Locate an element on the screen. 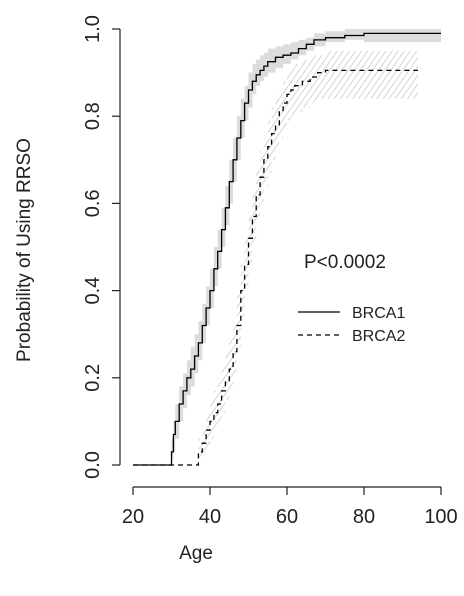  y-tick-label-0: 0.0 is located at coordinates (93, 465).